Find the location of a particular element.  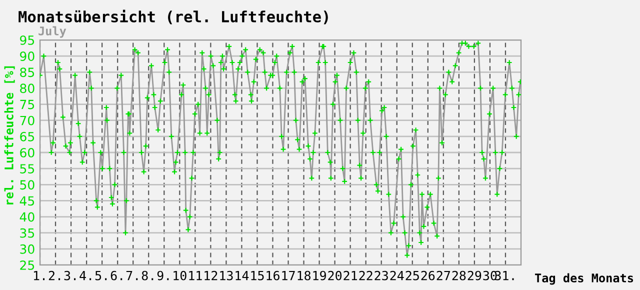

y-tick-label: 90 is located at coordinates (27, 56).